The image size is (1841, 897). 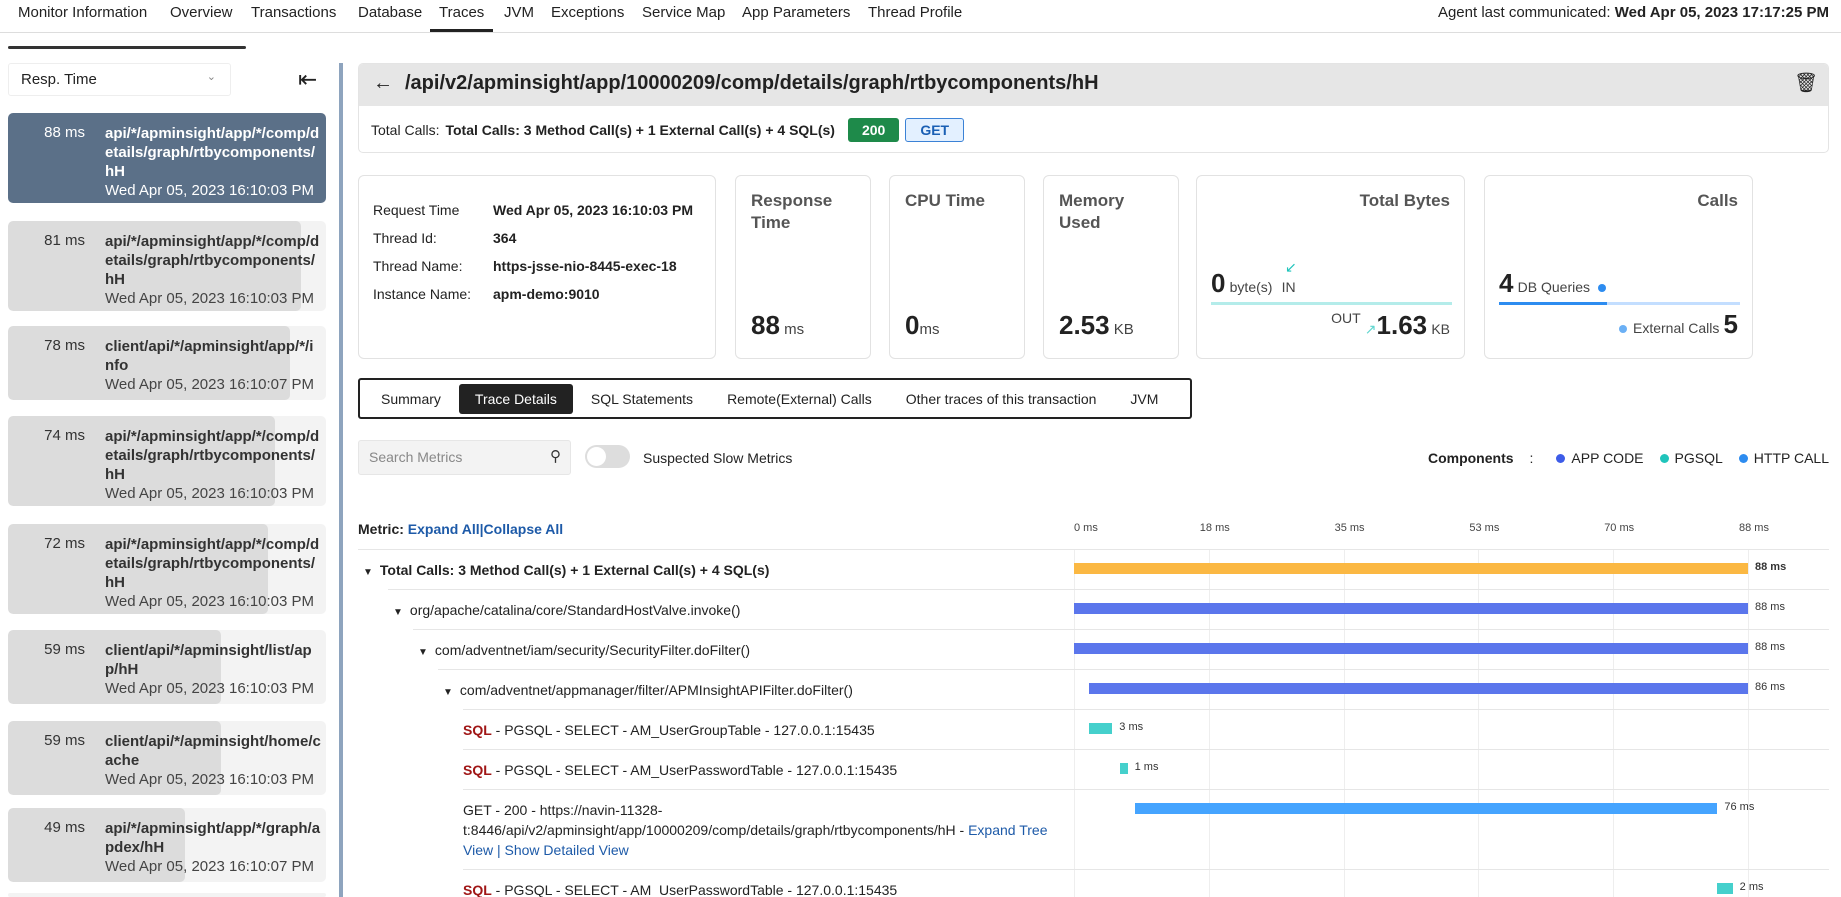 What do you see at coordinates (294, 12) in the screenshot?
I see `nav-tab-transactions: Transactions` at bounding box center [294, 12].